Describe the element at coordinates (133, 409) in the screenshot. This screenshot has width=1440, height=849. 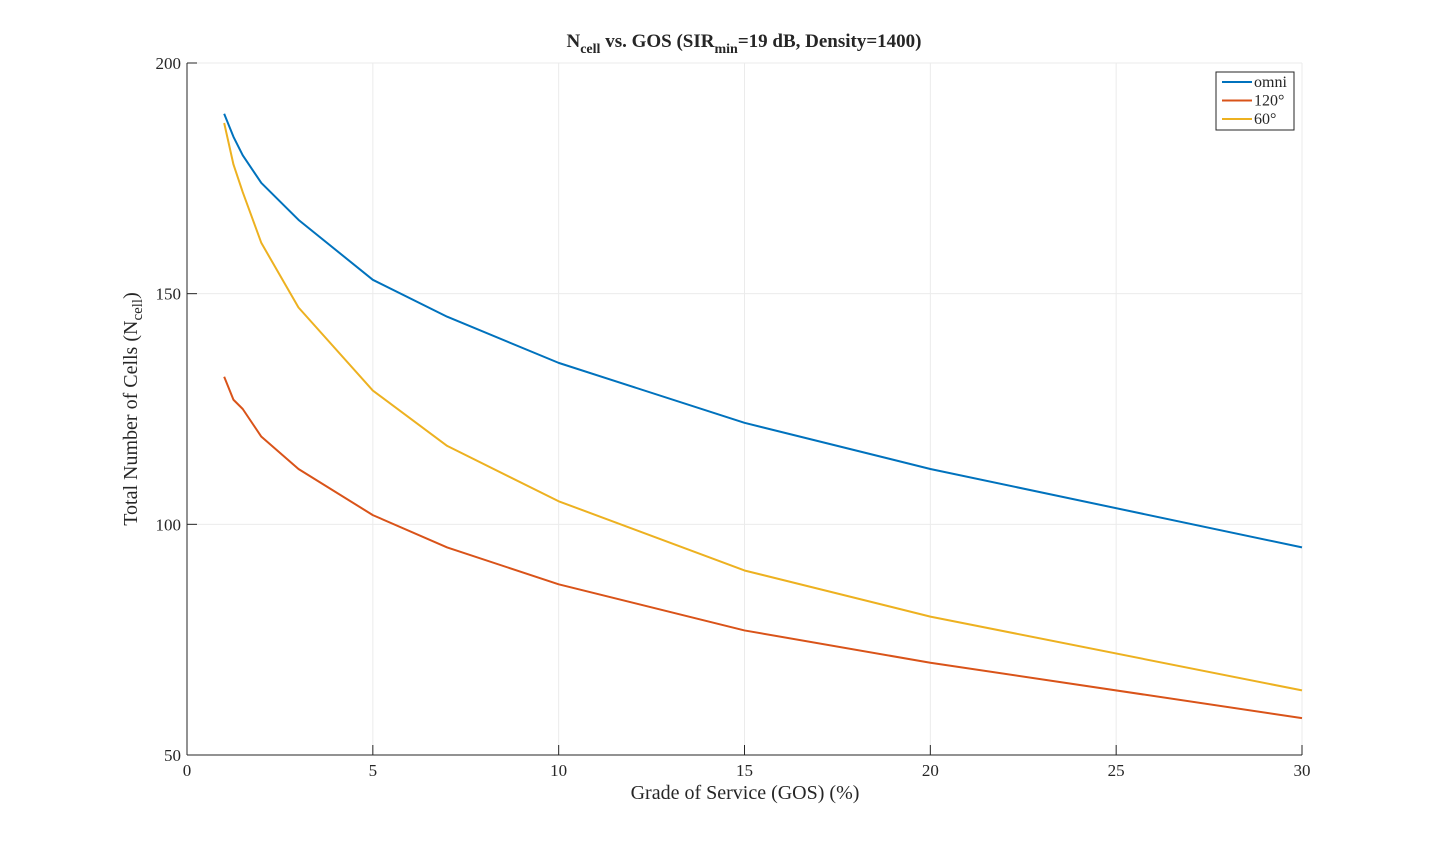
I see `y-axis-label: Total Number of Cells (Ncell)` at that location.